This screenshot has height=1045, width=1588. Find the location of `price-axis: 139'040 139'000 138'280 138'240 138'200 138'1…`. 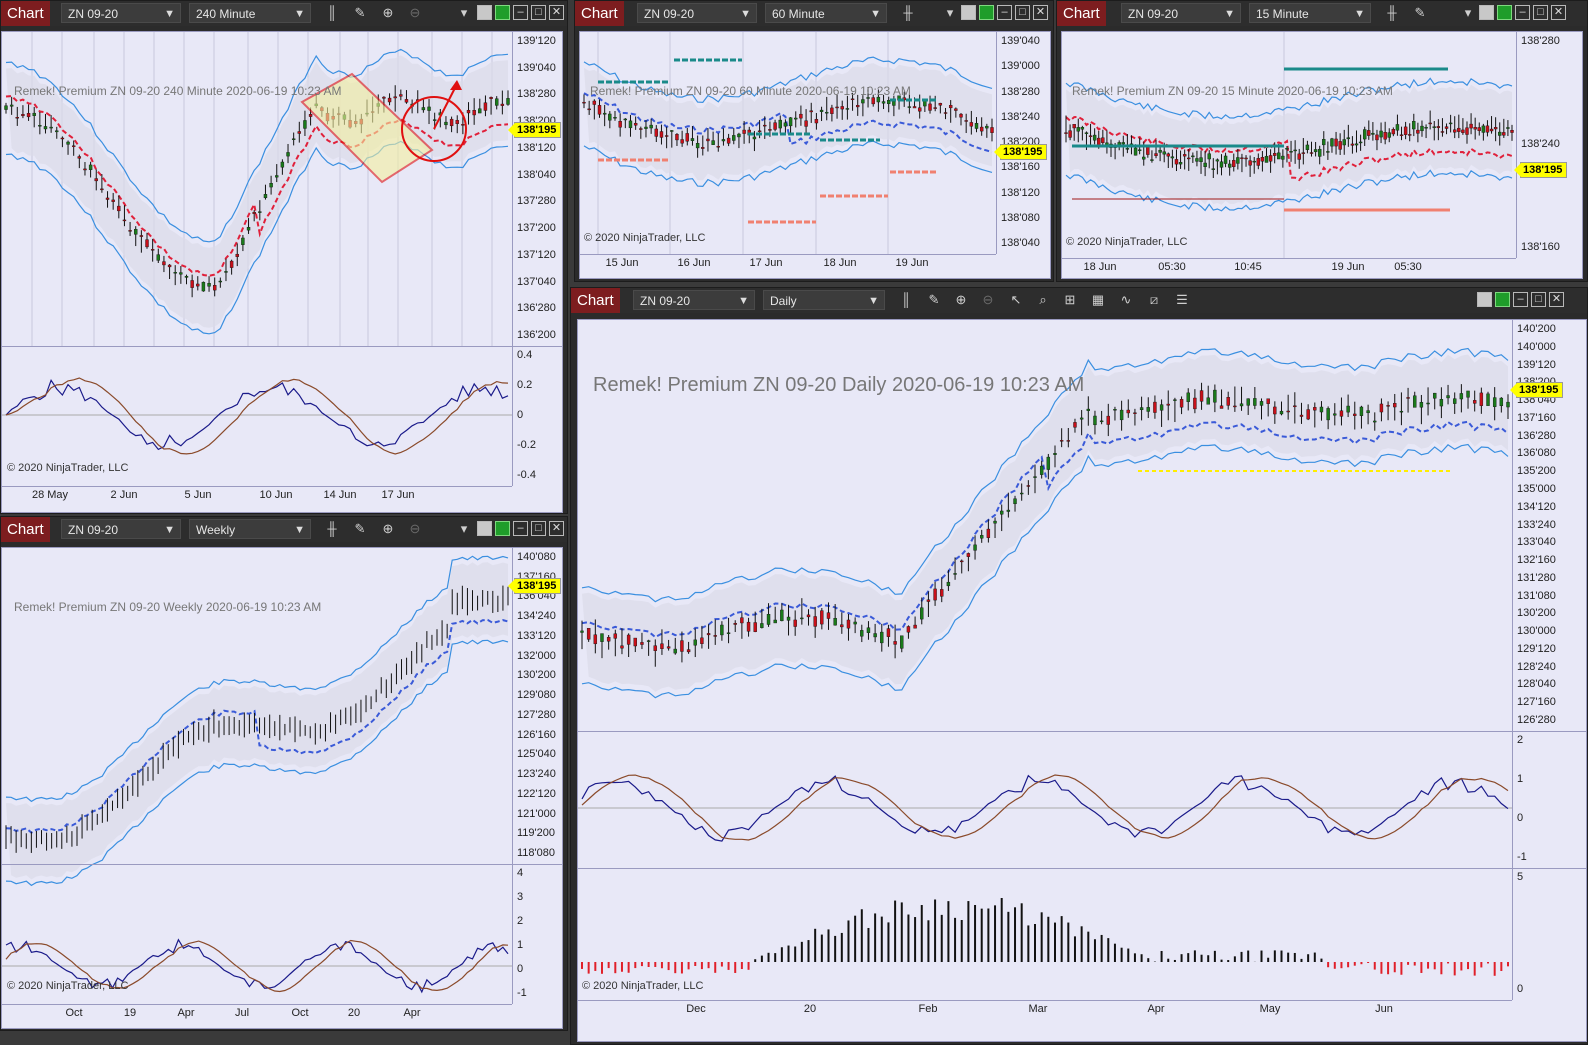

price-axis: 139'040 139'000 138'280 138'240 138'200 138'1… is located at coordinates (1023, 143).